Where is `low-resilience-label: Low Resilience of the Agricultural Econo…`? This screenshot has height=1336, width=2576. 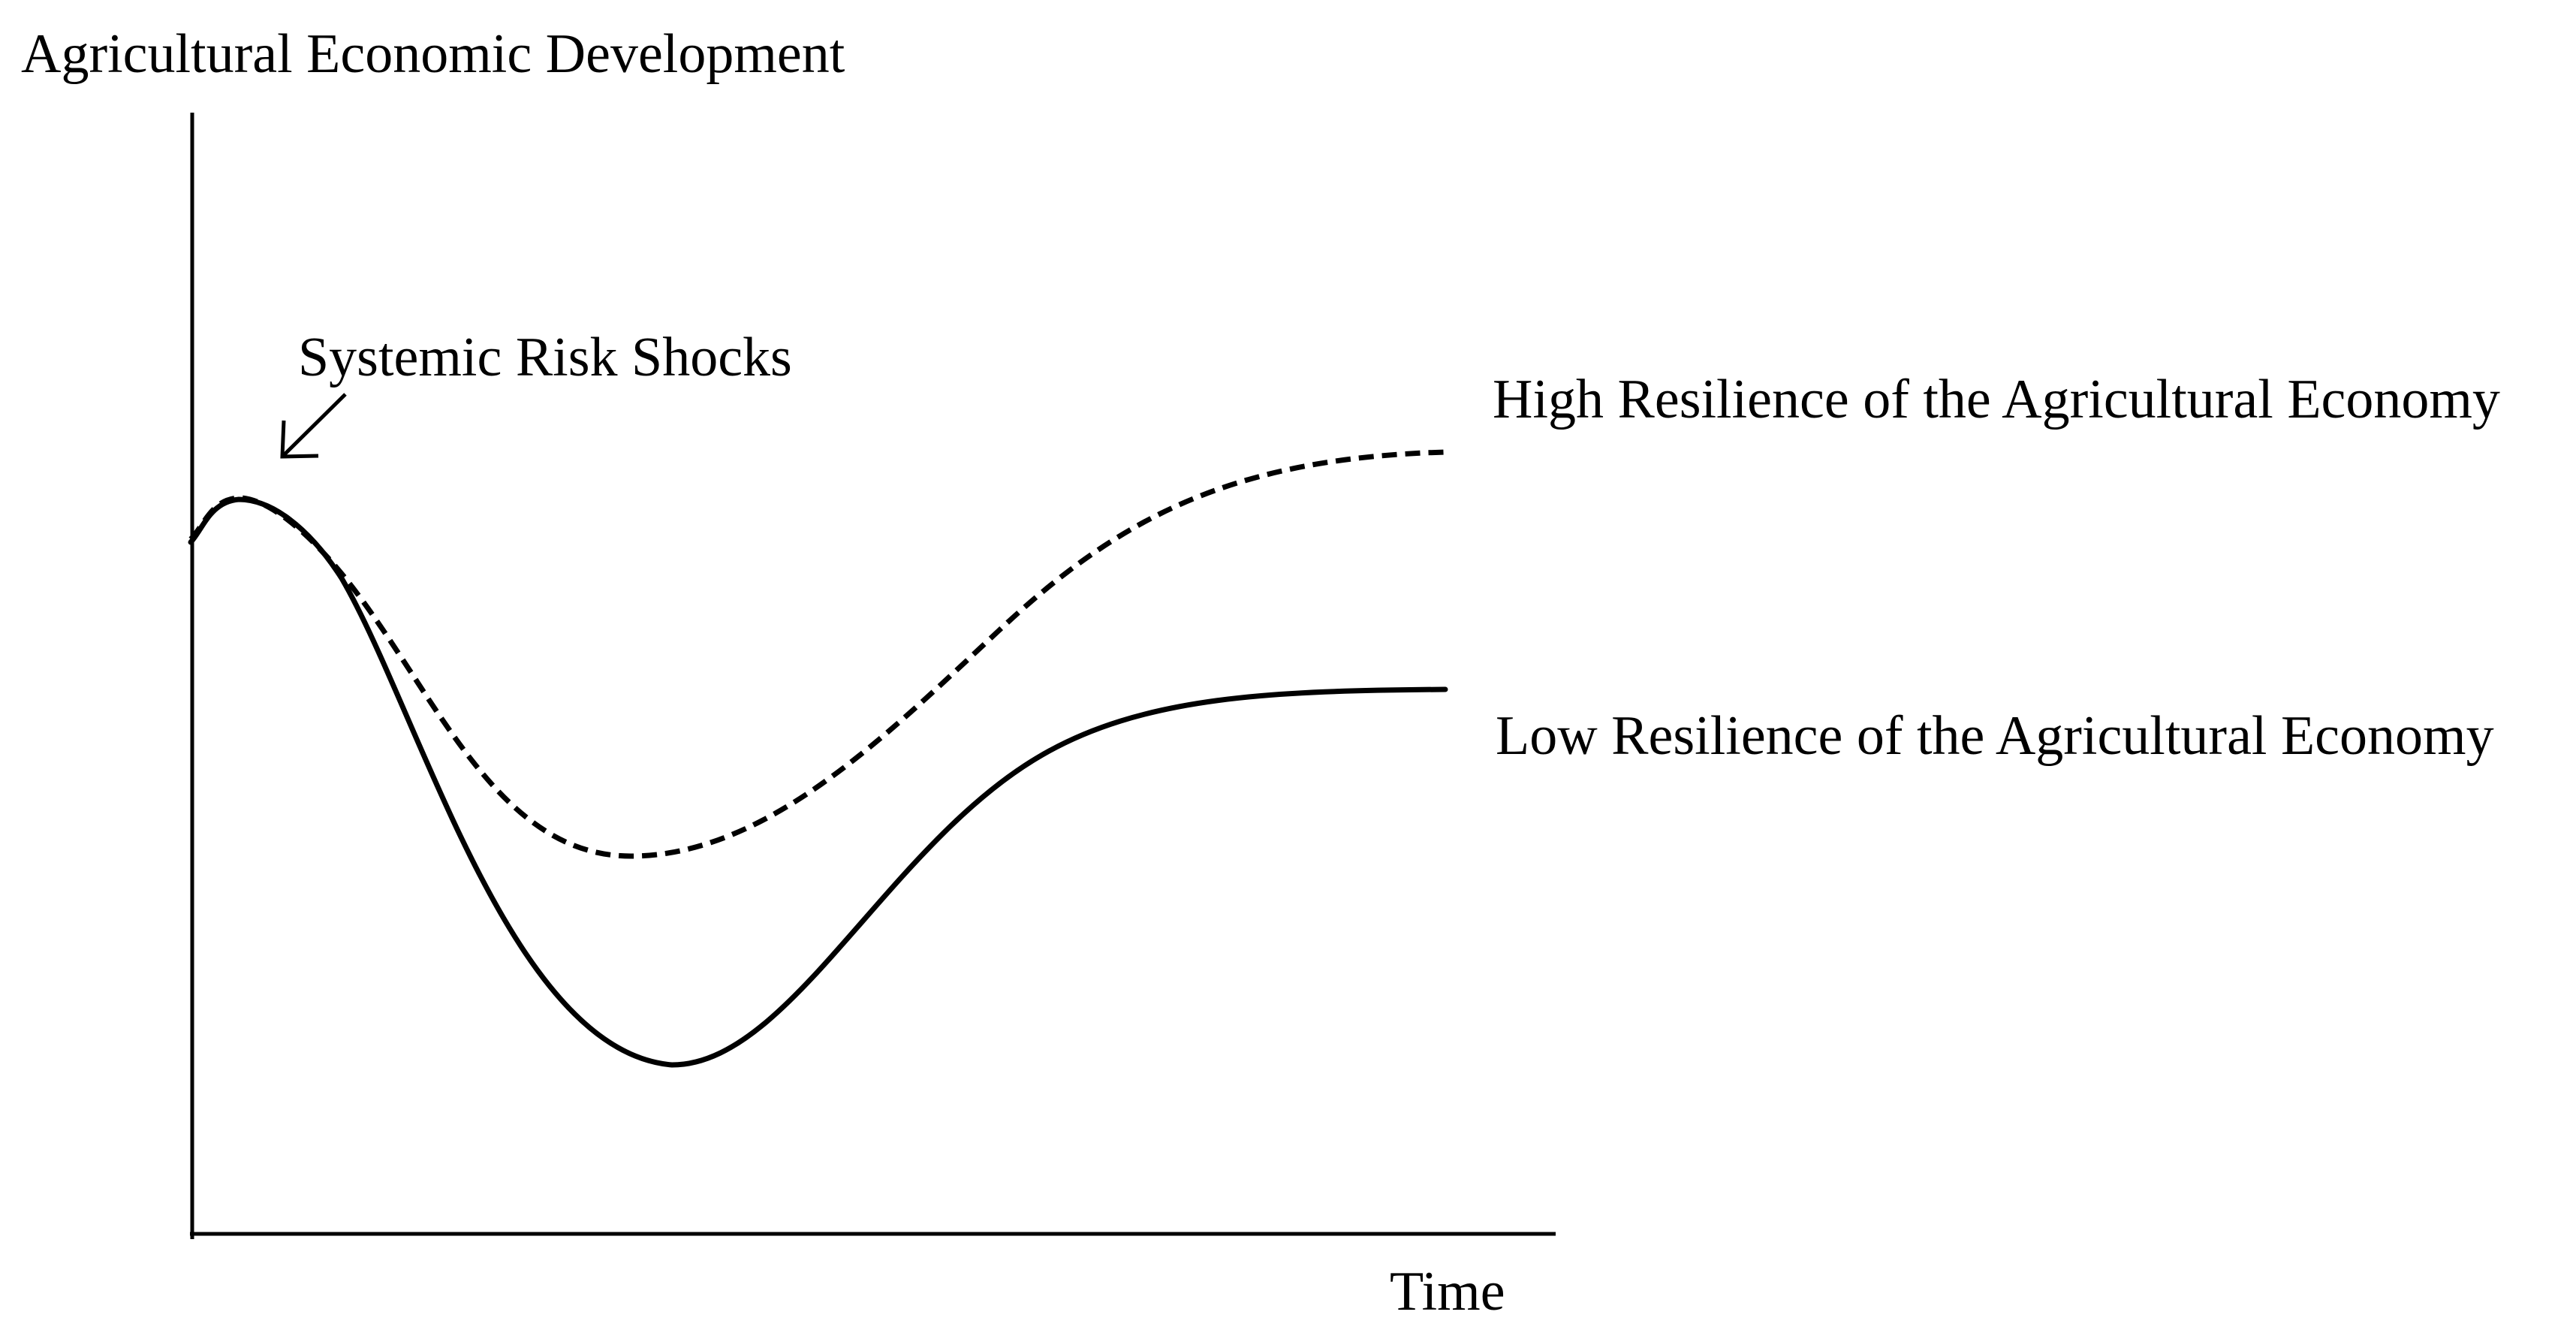
low-resilience-label: Low Resilience of the Agricultural Econo… is located at coordinates (1995, 736).